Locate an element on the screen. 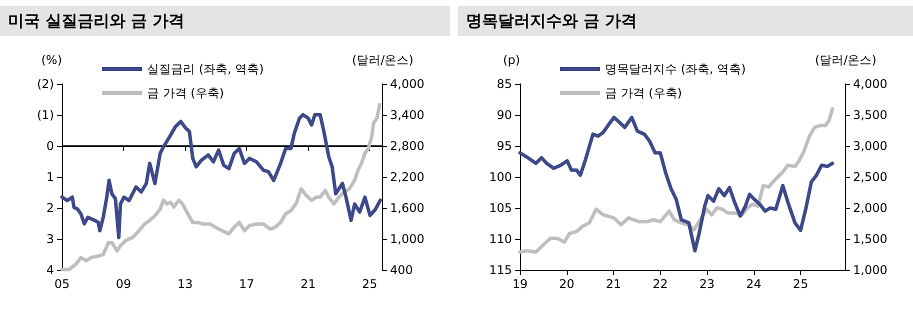 The width and height of the screenshot is (913, 323). y-tick-label: 115 is located at coordinates (500, 270).